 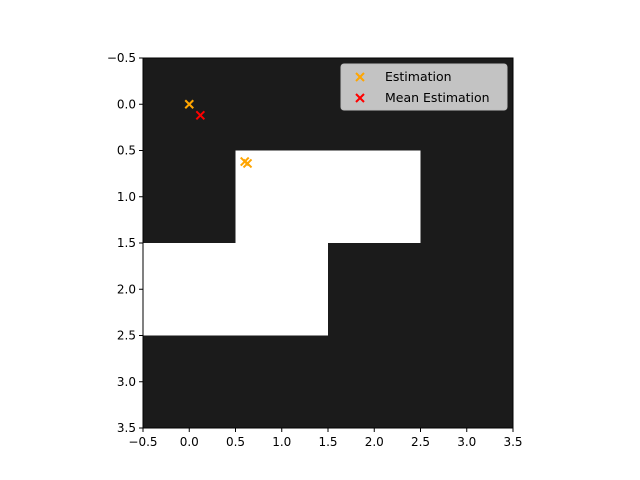 What do you see at coordinates (126, 289) in the screenshot?
I see `y-tick-label: 2.0` at bounding box center [126, 289].